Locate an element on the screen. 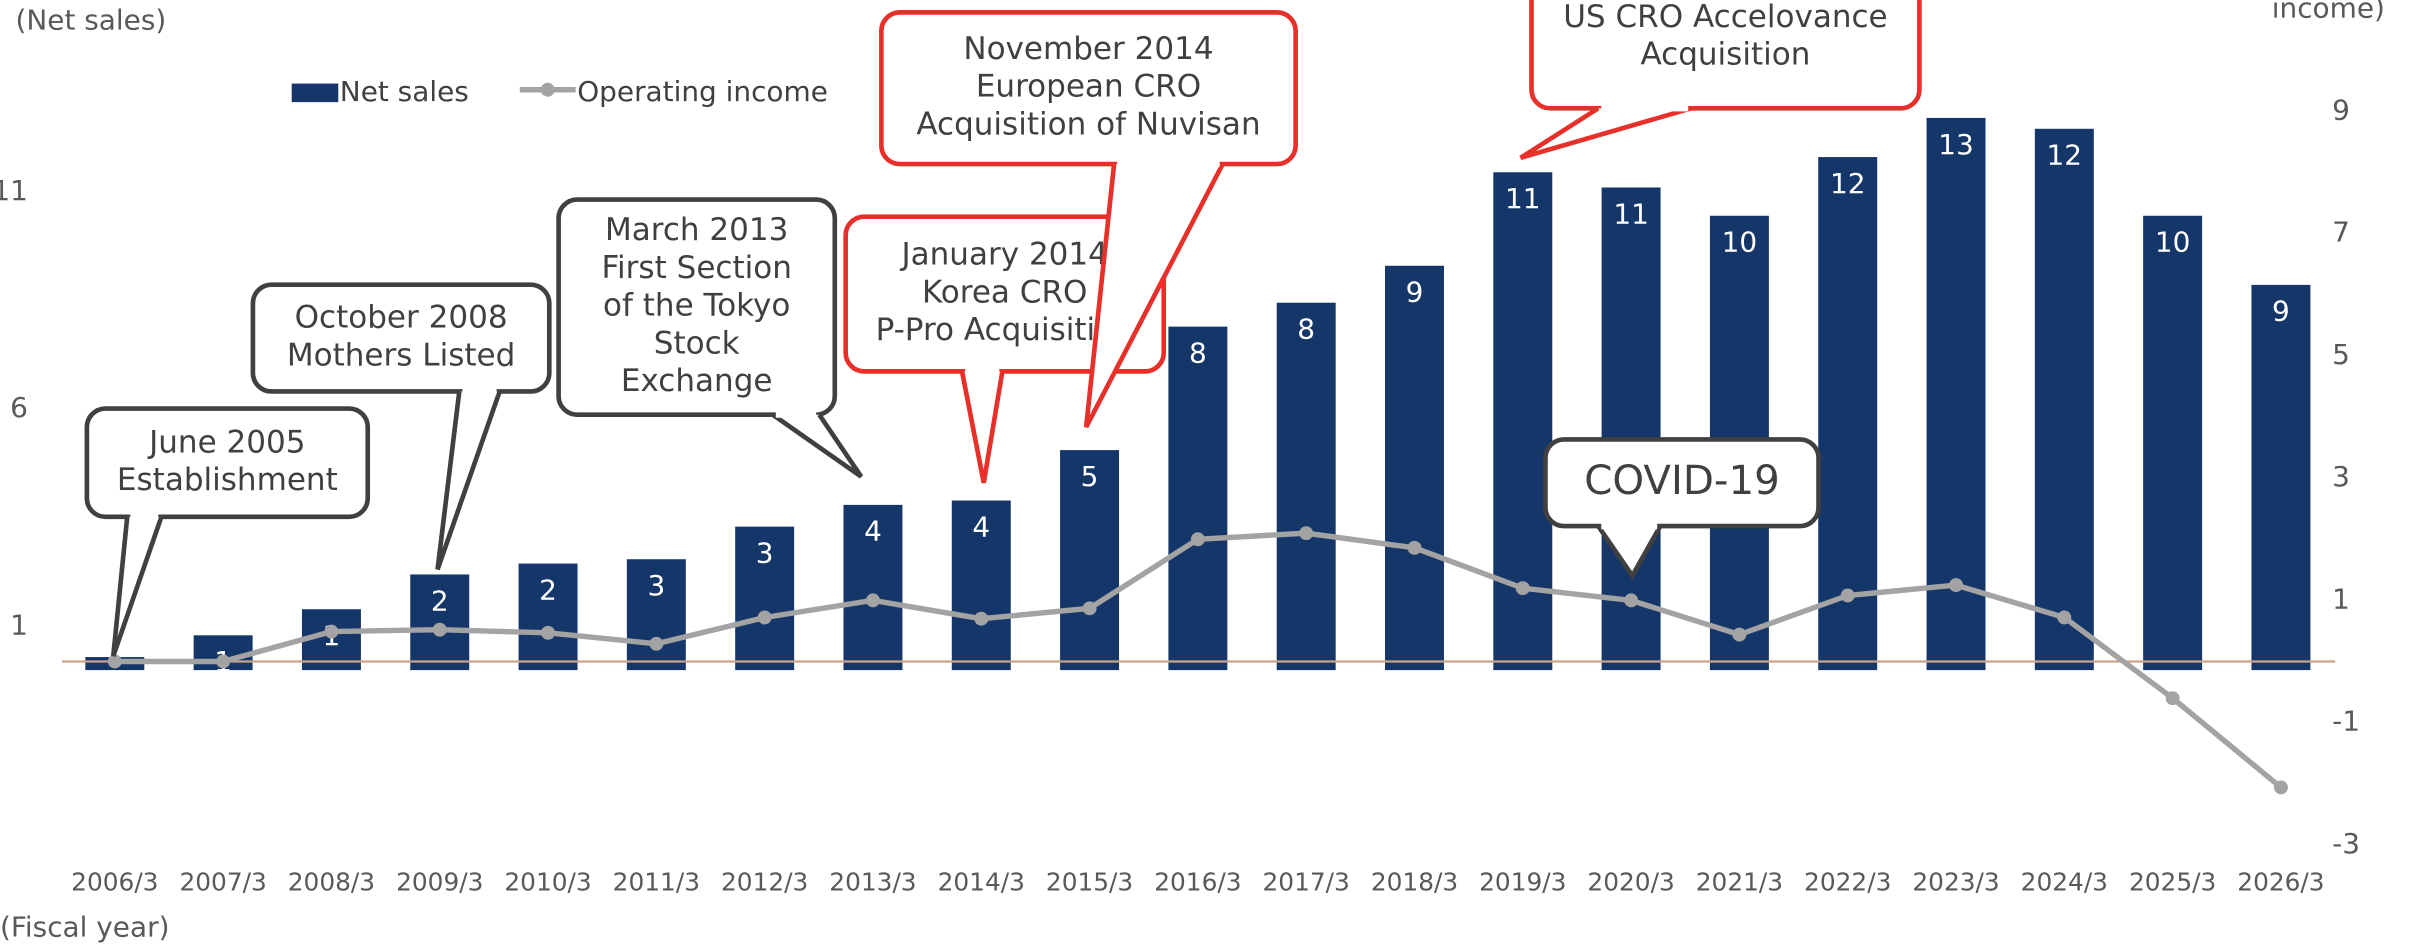 The image size is (2433, 947). x-tick-label: 2012/3 is located at coordinates (764, 882).